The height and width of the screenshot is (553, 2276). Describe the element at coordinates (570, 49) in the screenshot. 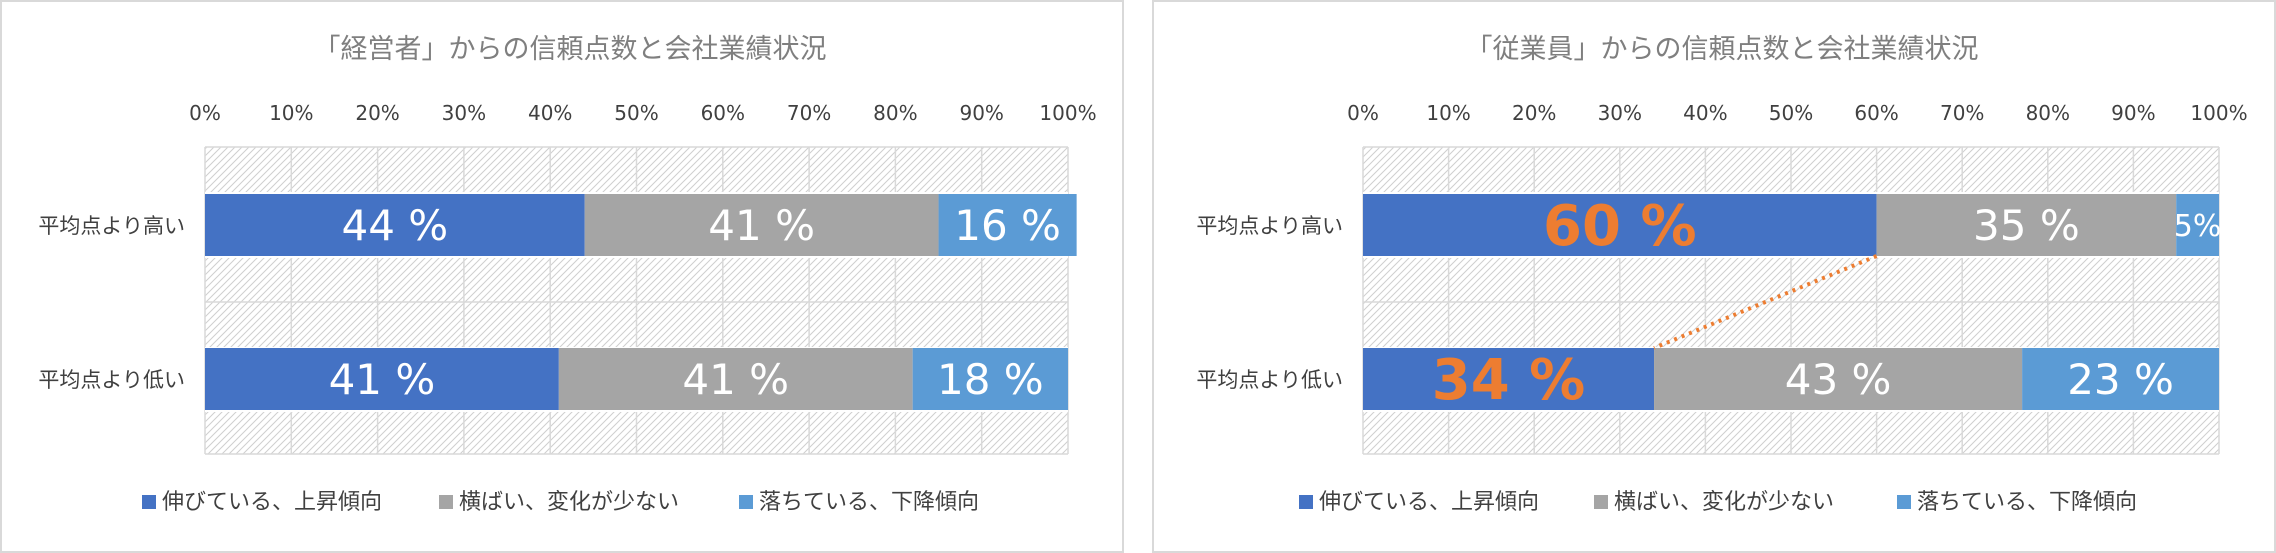

I see `chart-title: 「経営者」からの信頼点数と会社業績状況` at that location.